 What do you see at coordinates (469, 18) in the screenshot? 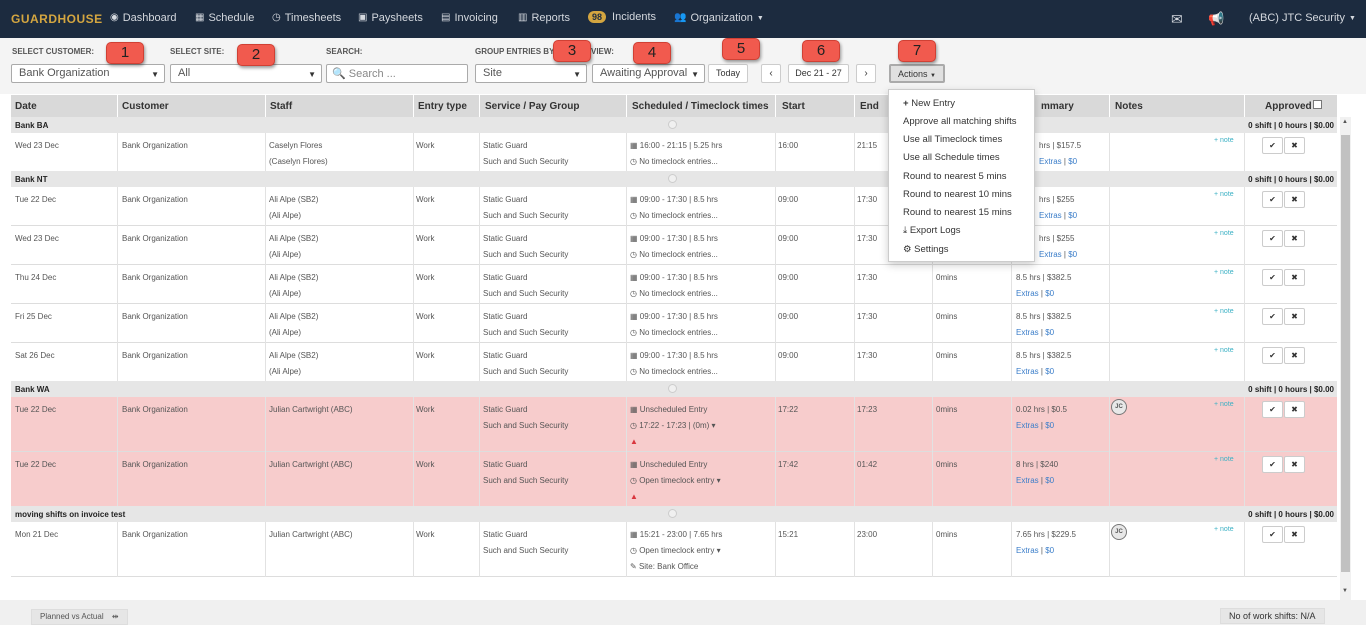
I see `nav-invoicing: ▤ Invoicing` at bounding box center [469, 18].